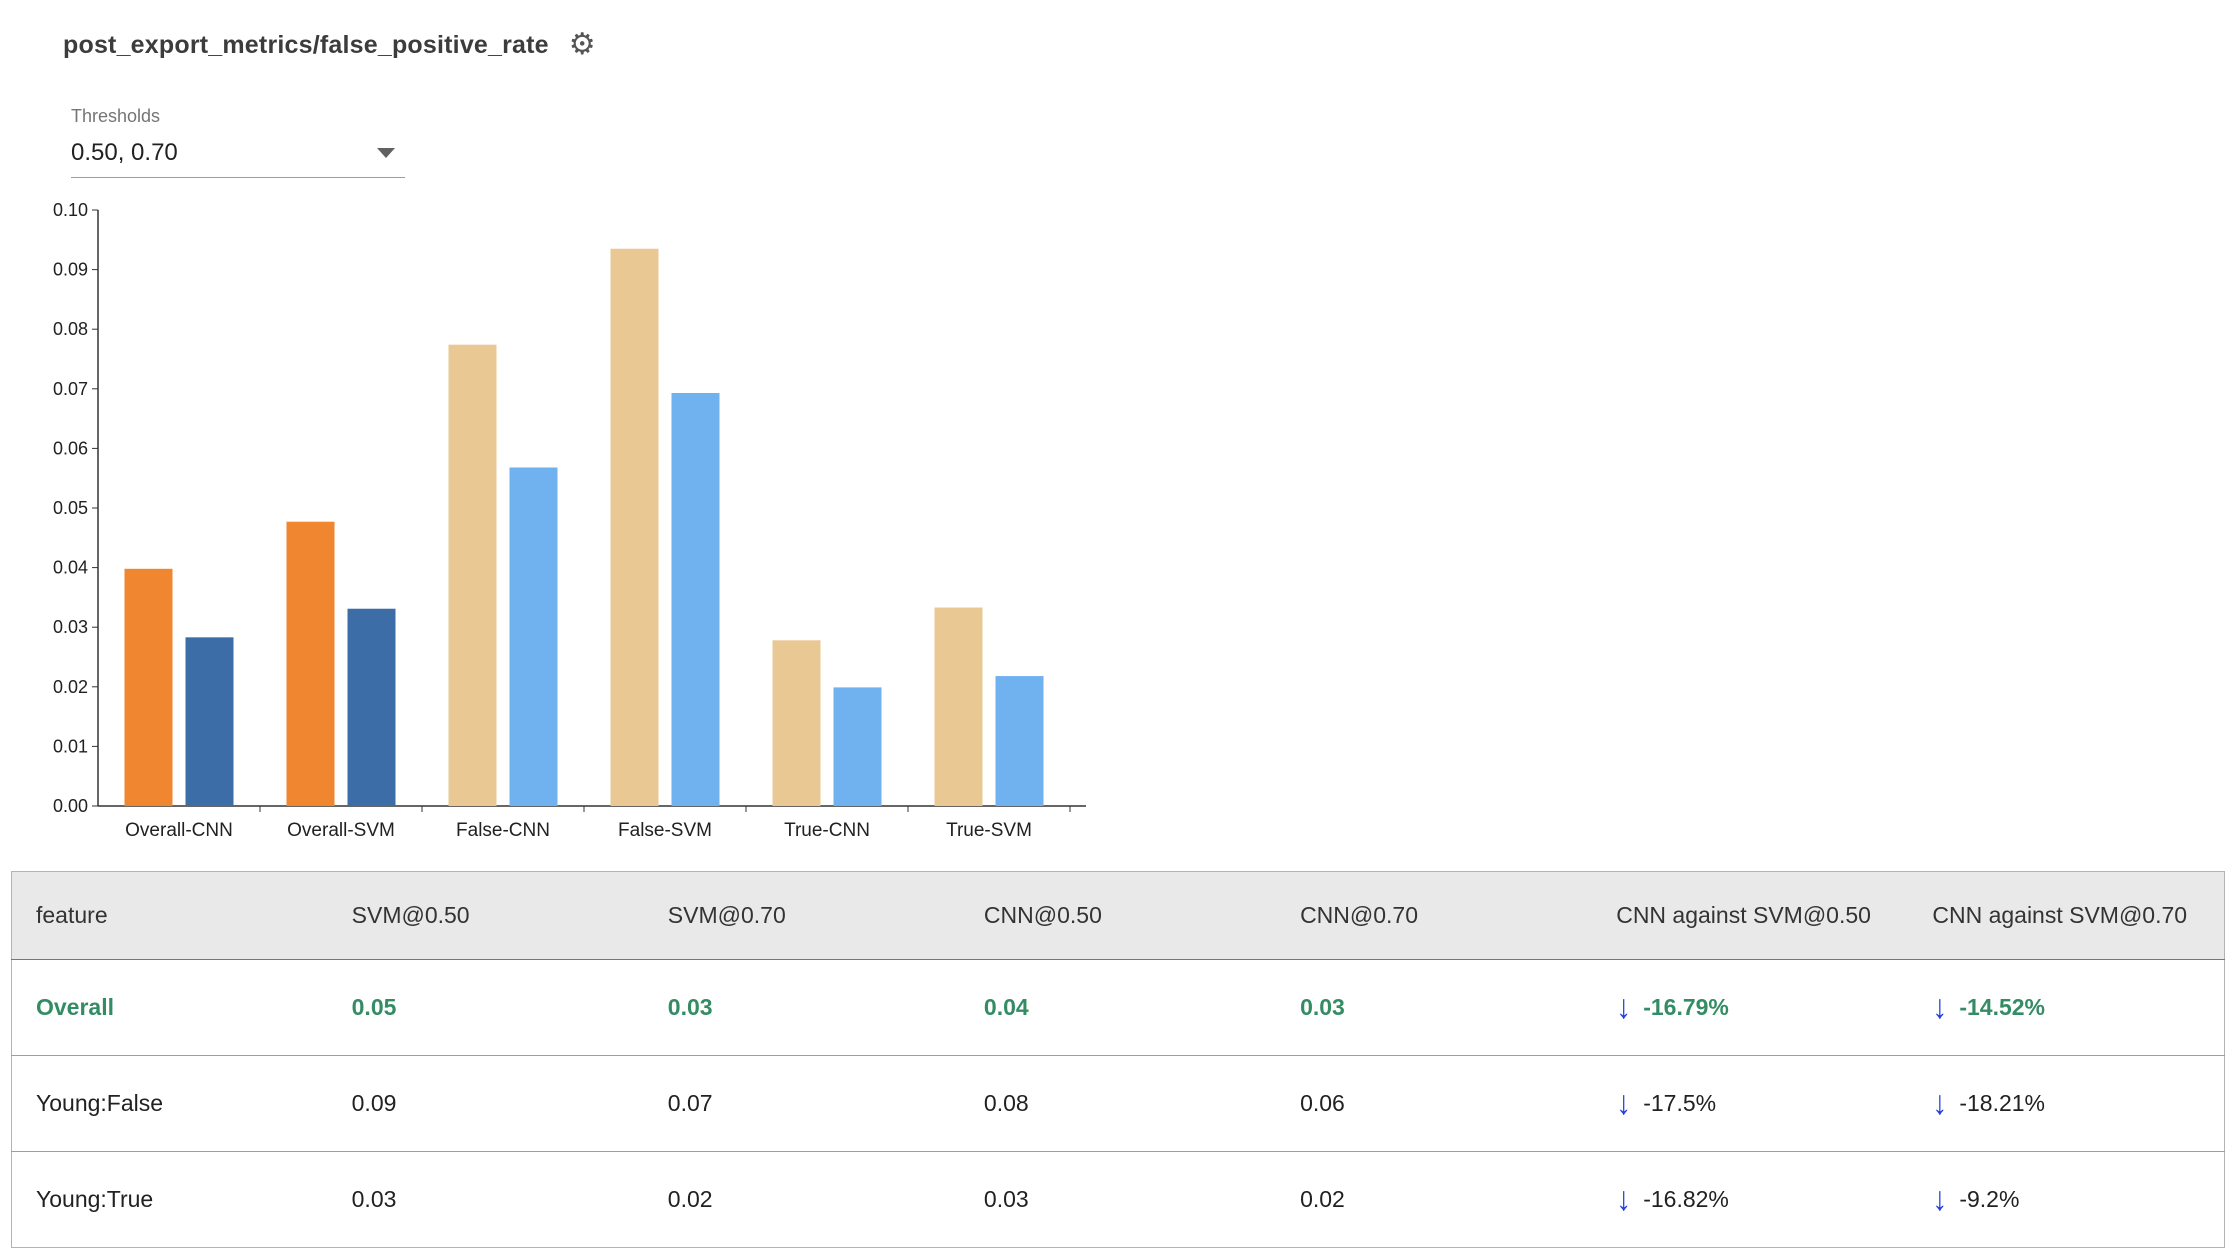 The height and width of the screenshot is (1258, 2236). Describe the element at coordinates (2066, 1200) in the screenshot. I see `delta-cell: ↓ -9.2%` at that location.